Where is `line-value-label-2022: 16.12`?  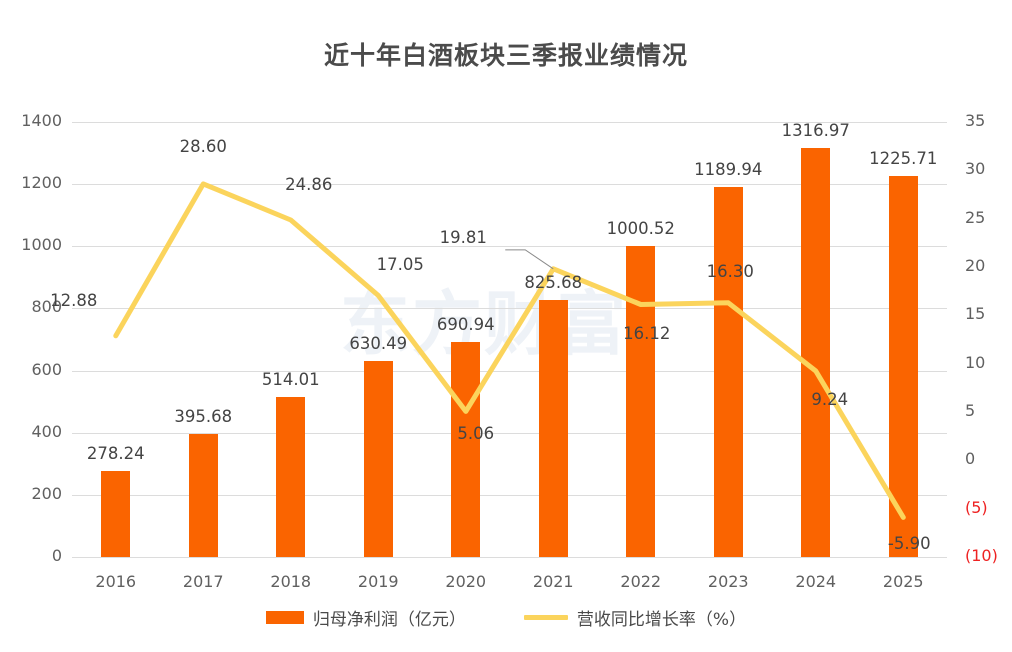 line-value-label-2022: 16.12 is located at coordinates (647, 333).